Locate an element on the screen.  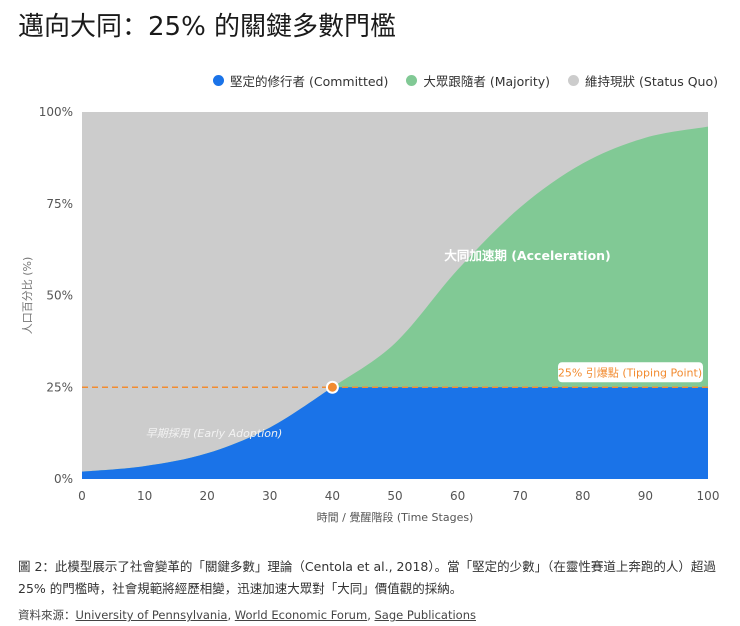
y-tick-label: 0% is located at coordinates (63, 479).